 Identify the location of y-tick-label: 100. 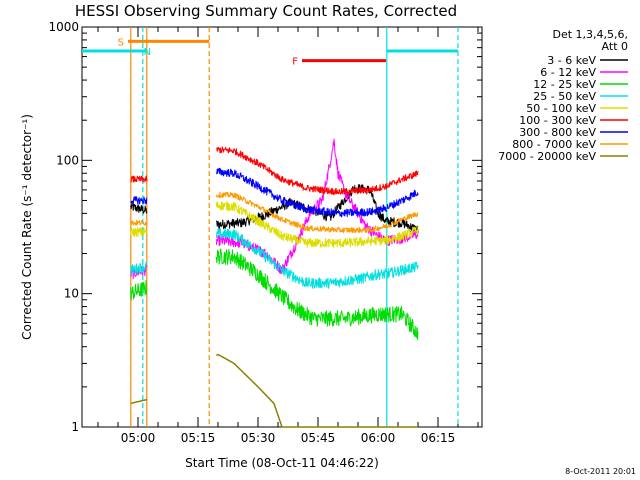
(67, 160).